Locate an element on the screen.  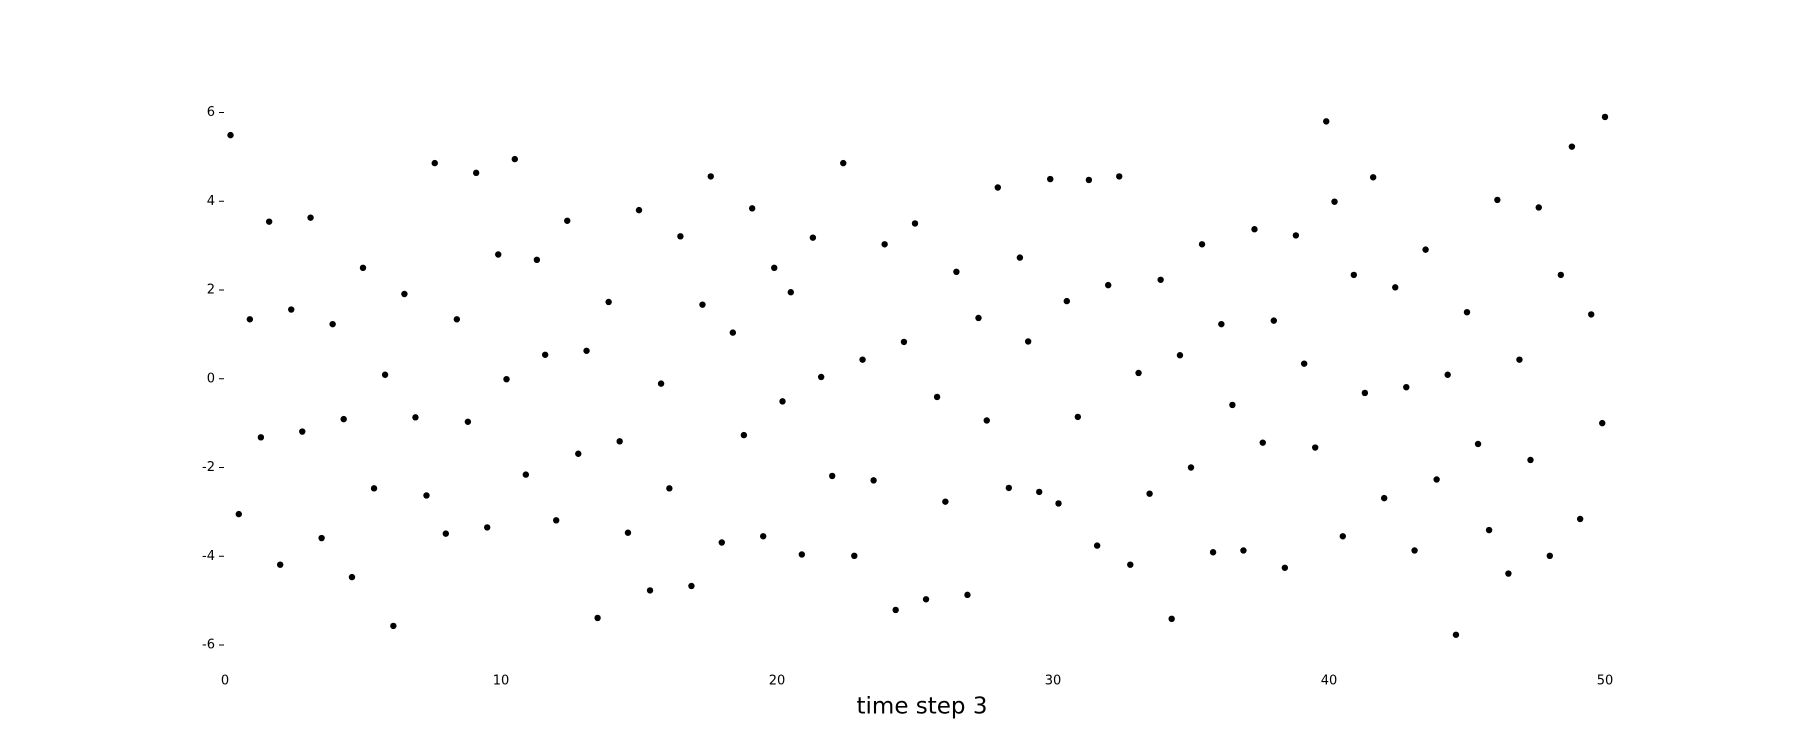
x-tick-label: 0 is located at coordinates (225, 681).